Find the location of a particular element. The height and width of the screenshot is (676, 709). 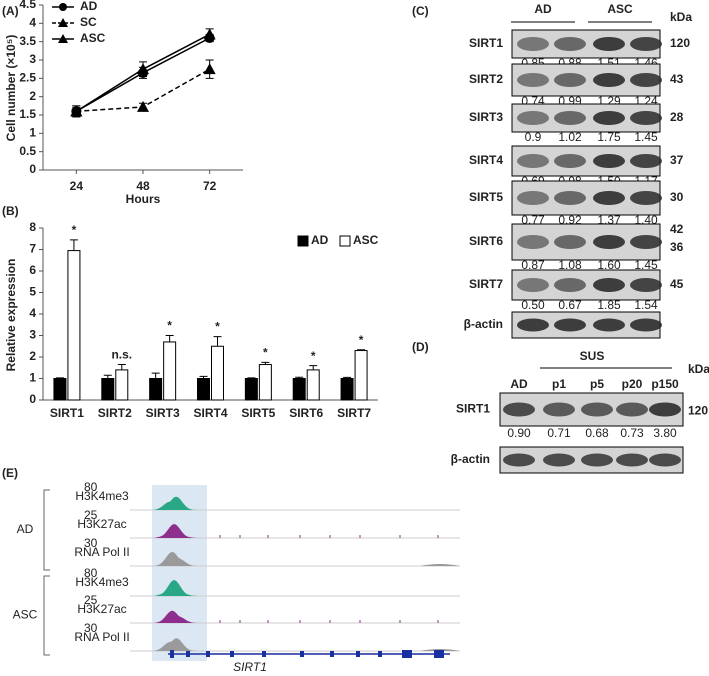

y-tick-label: 0.5 is located at coordinates (27, 151).